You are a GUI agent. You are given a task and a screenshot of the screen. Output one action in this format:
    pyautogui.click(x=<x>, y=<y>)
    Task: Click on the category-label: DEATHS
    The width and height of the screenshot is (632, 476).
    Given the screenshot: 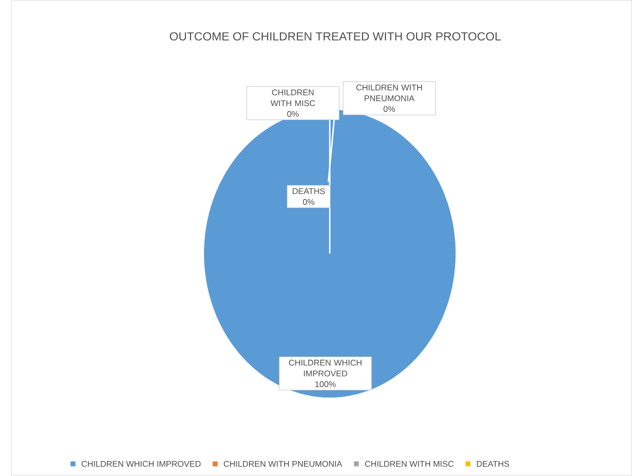 What is the action you would take?
    pyautogui.click(x=308, y=191)
    